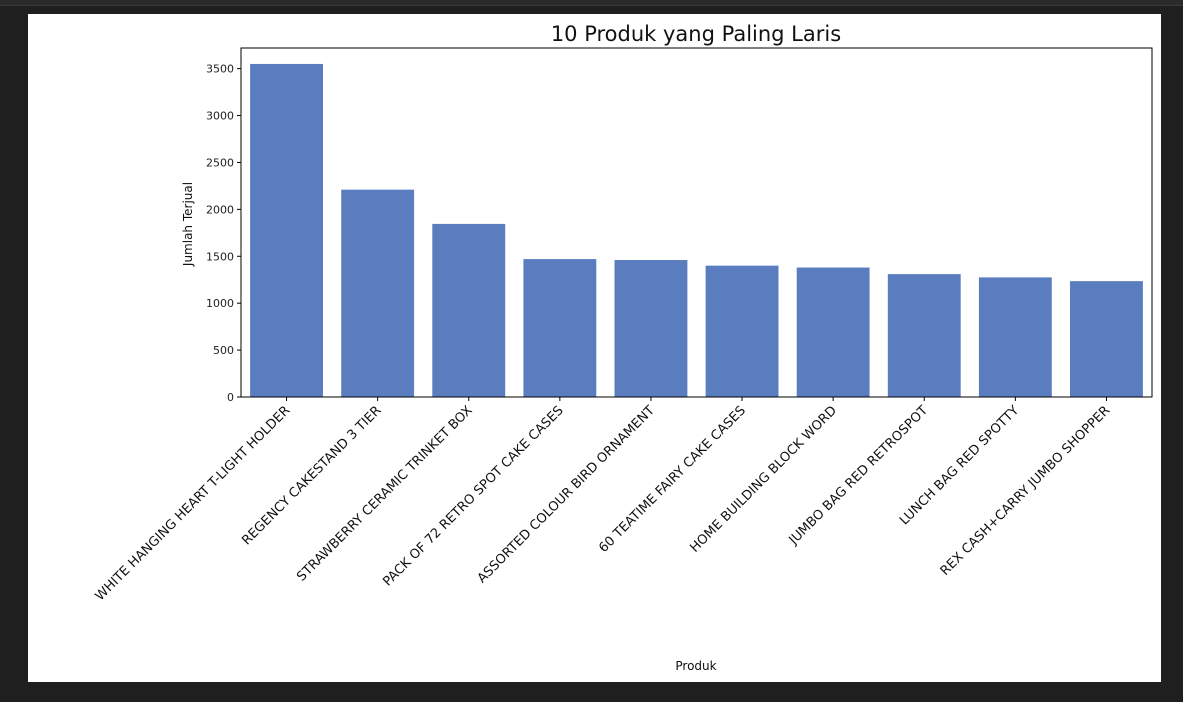  What do you see at coordinates (220, 256) in the screenshot?
I see `y-tick-label: 1500` at bounding box center [220, 256].